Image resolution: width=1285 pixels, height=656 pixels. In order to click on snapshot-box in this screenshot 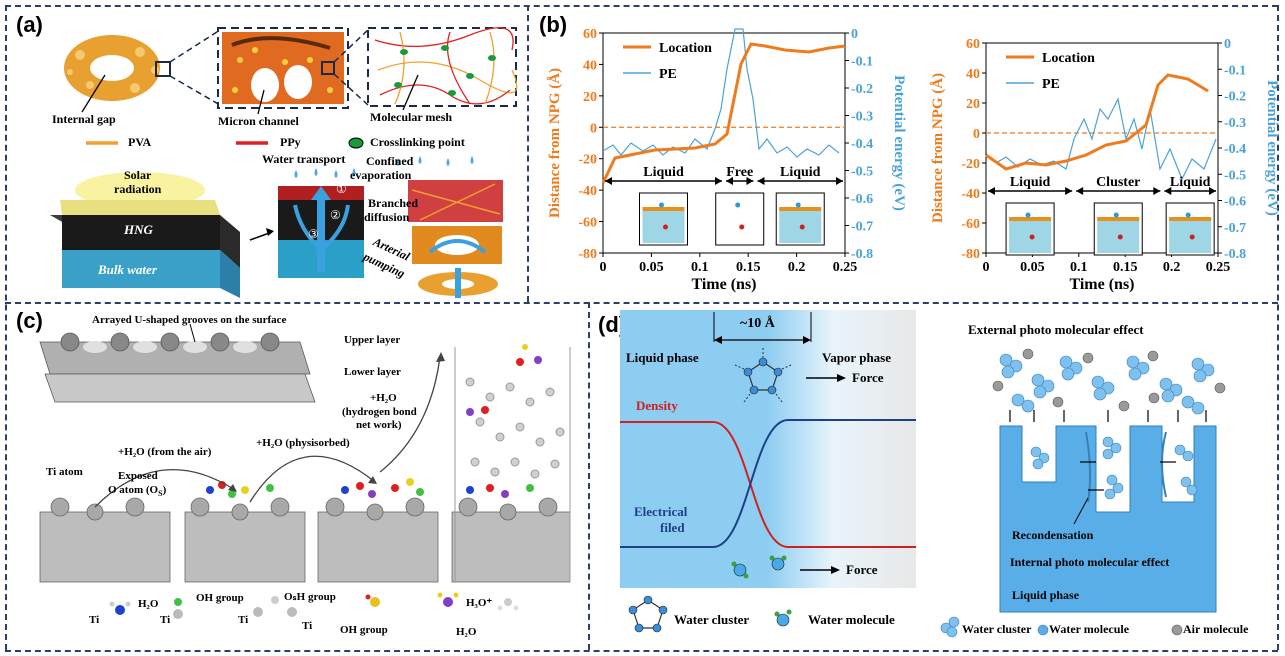, I will do `click(740, 219)`.